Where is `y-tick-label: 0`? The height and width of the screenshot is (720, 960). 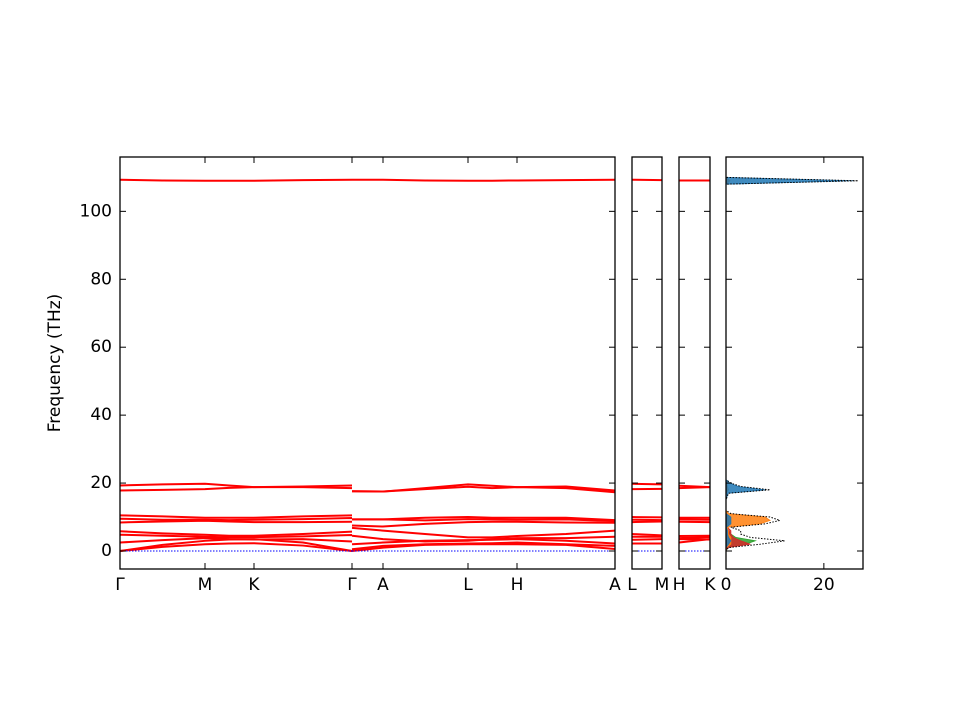 y-tick-label: 0 is located at coordinates (106, 551).